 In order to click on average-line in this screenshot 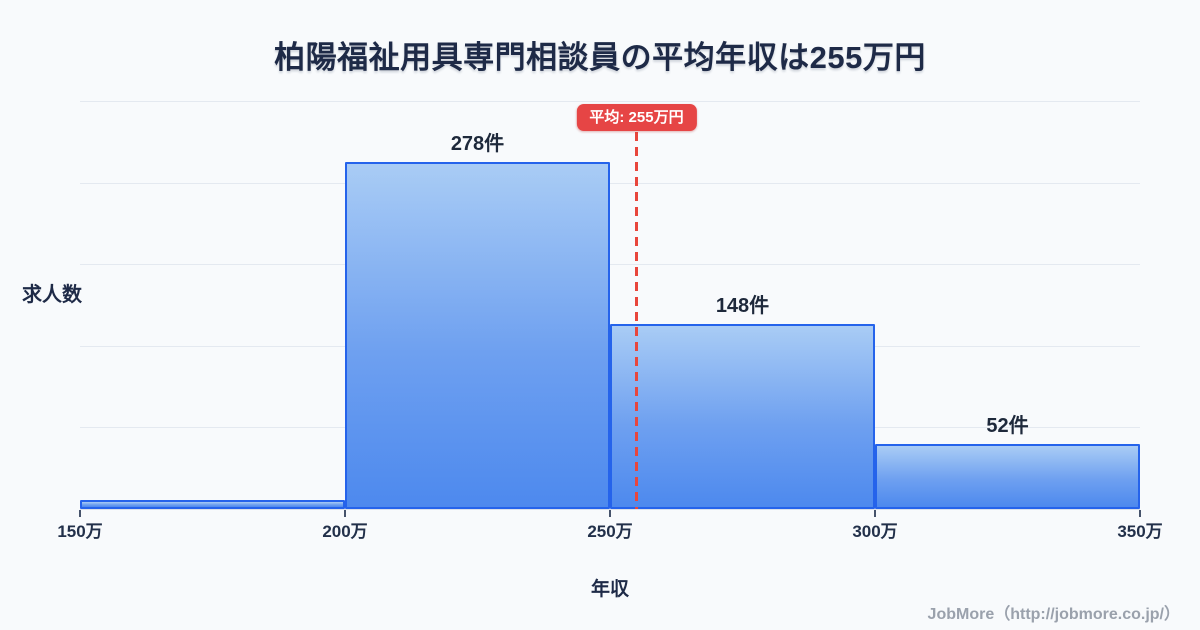, I will do `click(636, 320)`.